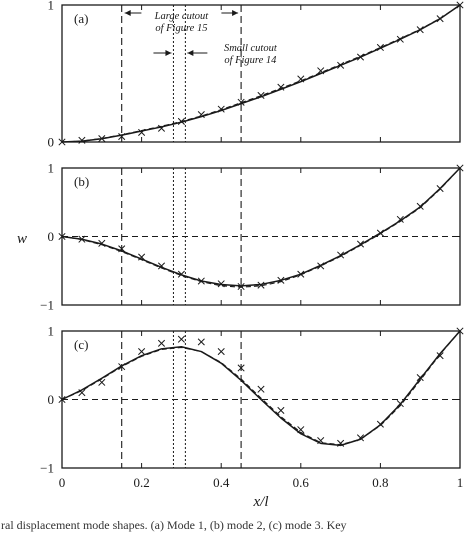  What do you see at coordinates (380, 482) in the screenshot?
I see `x-tick-label: 0.8` at bounding box center [380, 482].